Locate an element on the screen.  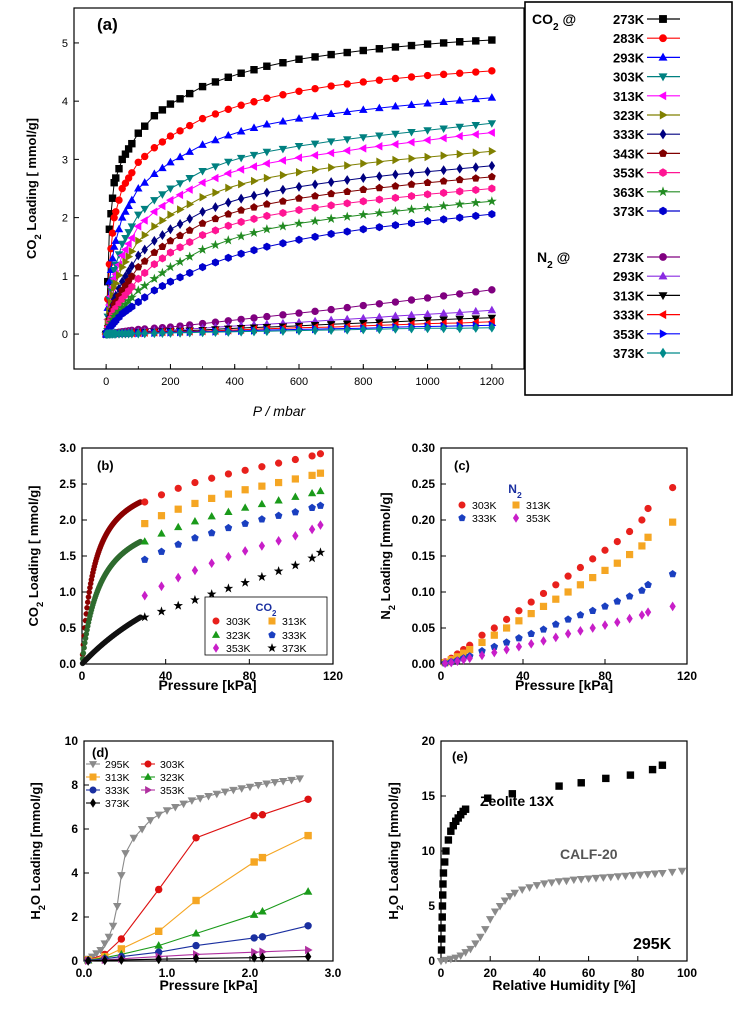
x-tick-label: 0.0 is located at coordinates (84, 973).